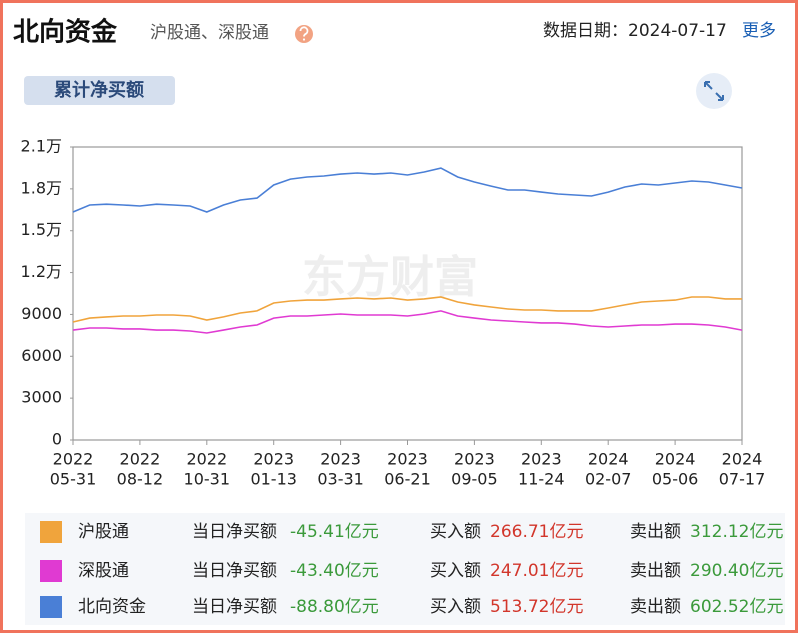 Image resolution: width=798 pixels, height=633 pixels. Describe the element at coordinates (675, 479) in the screenshot. I see `x-tick-label: 05-06` at that location.